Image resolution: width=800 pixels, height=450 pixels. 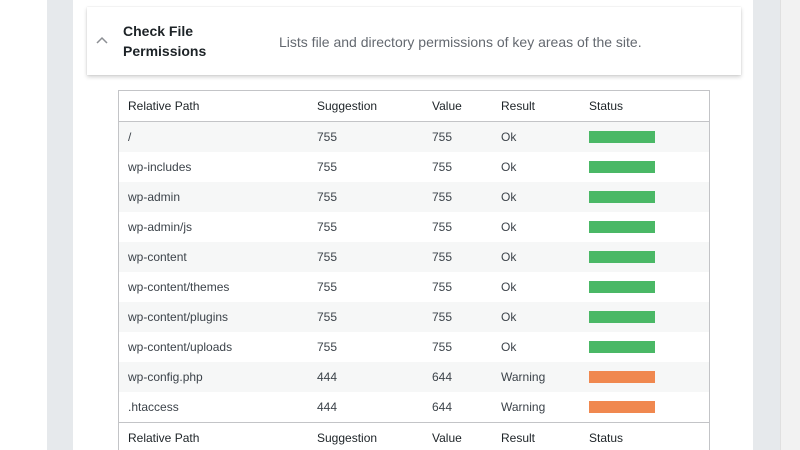 I want to click on table-row: wp-content 755 755 Ok, so click(x=414, y=257).